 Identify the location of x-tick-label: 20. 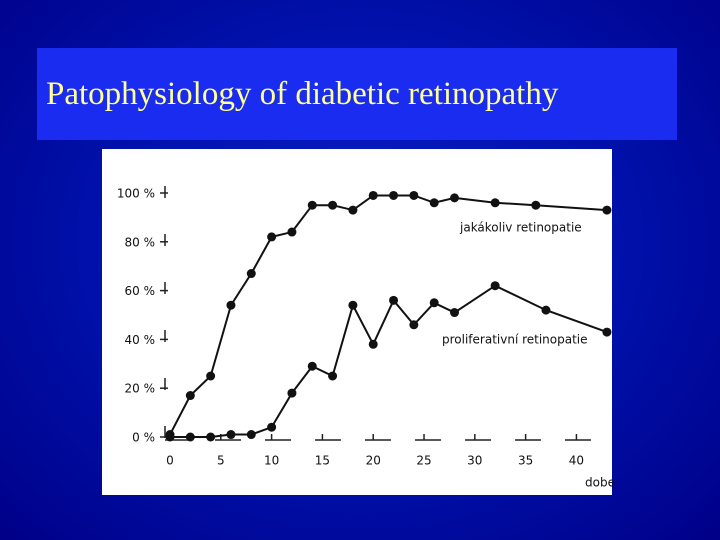
(373, 461).